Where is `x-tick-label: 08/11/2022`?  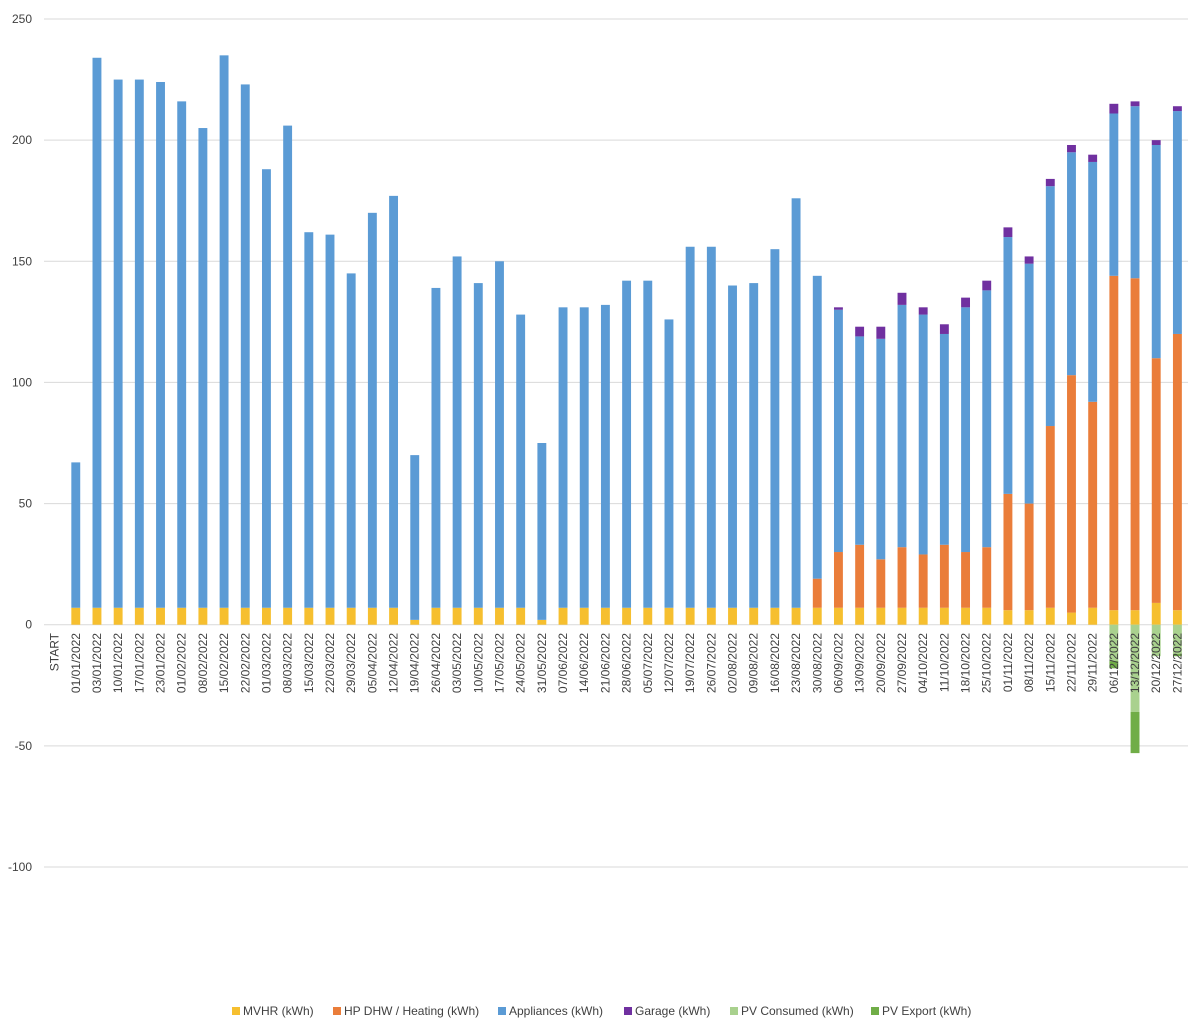 x-tick-label: 08/11/2022 is located at coordinates (1029, 662).